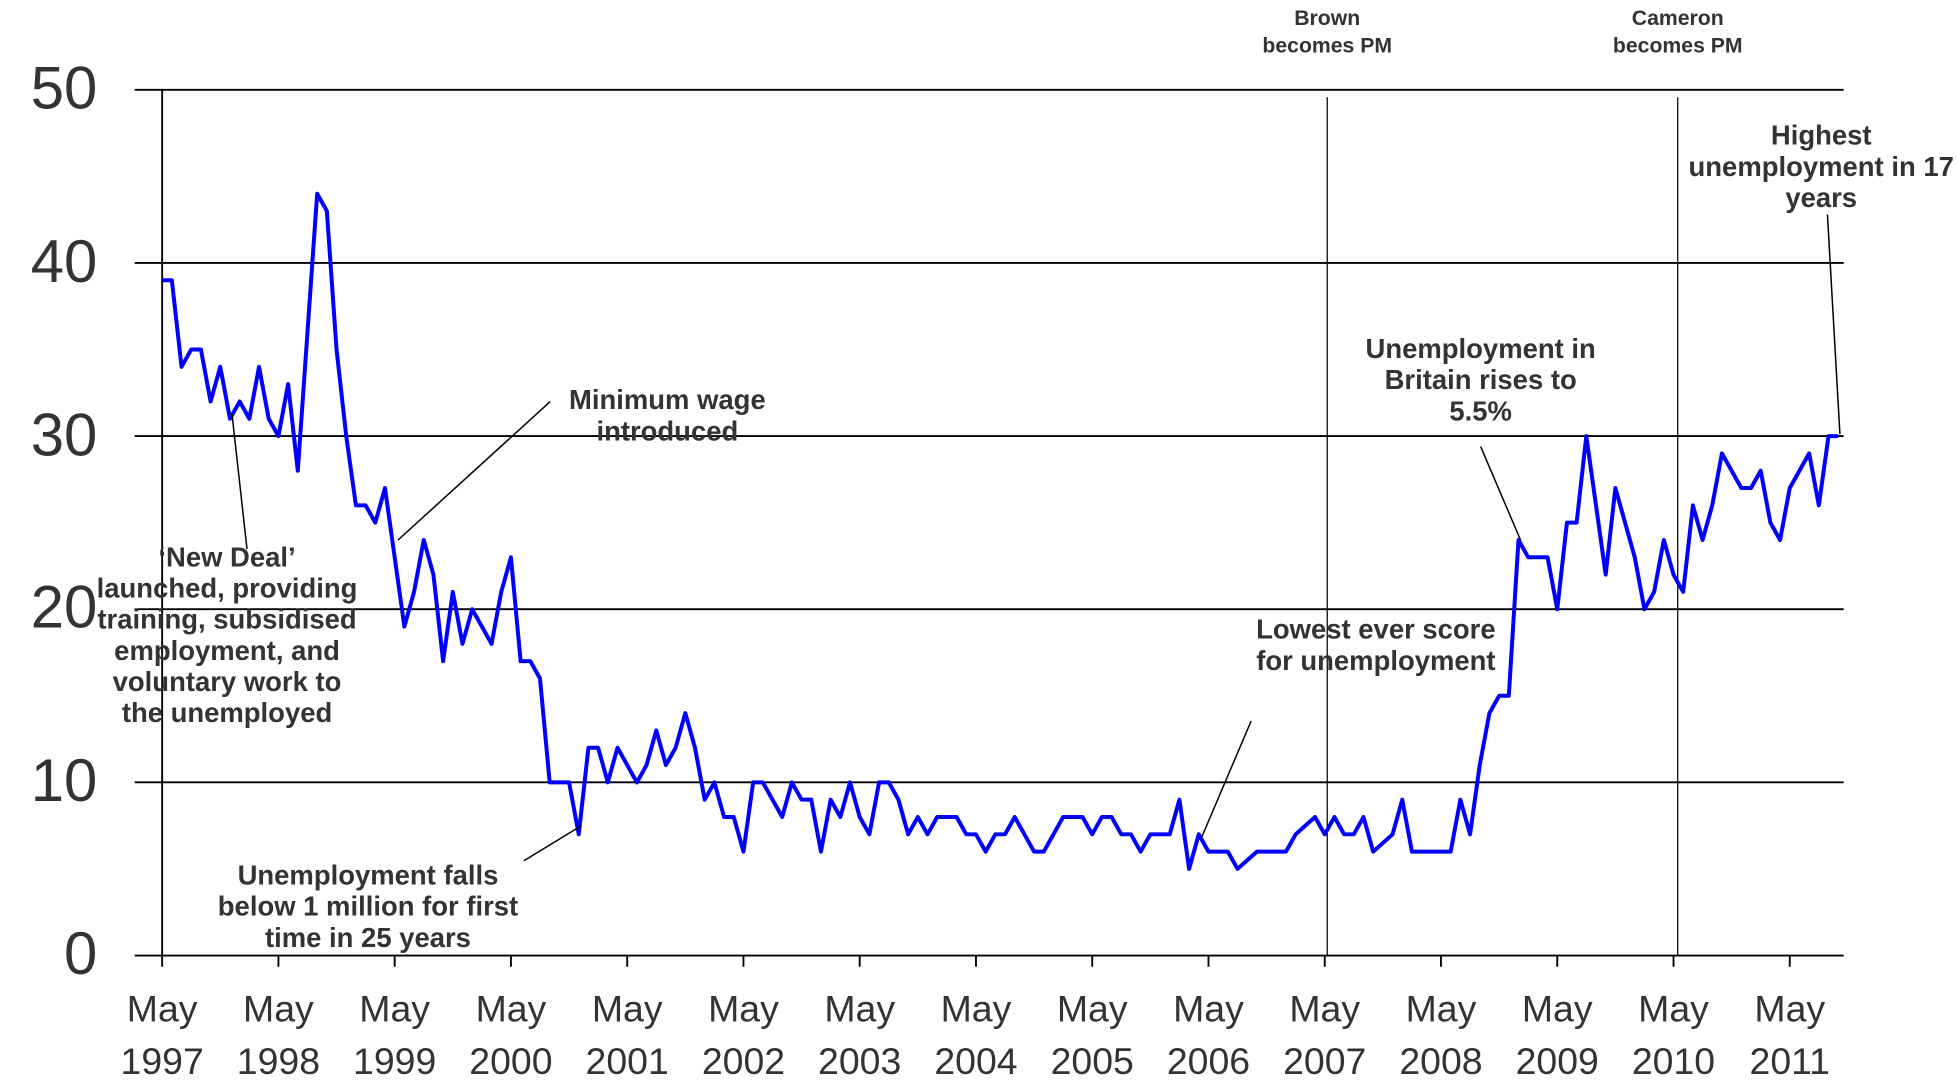  What do you see at coordinates (1480, 380) in the screenshot?
I see `annotation: Unemployment in Britain rises to 5.5%` at bounding box center [1480, 380].